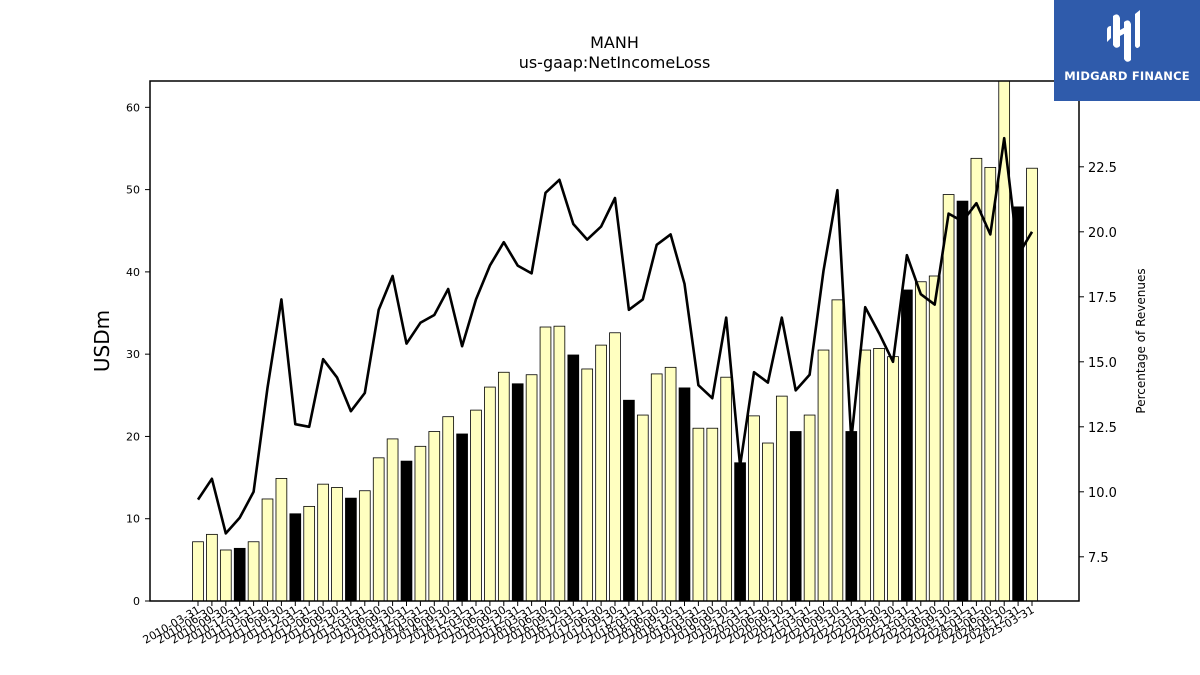 This screenshot has height=675, width=1200. I want to click on y2-tick-label: 15.0, so click(1102, 363).